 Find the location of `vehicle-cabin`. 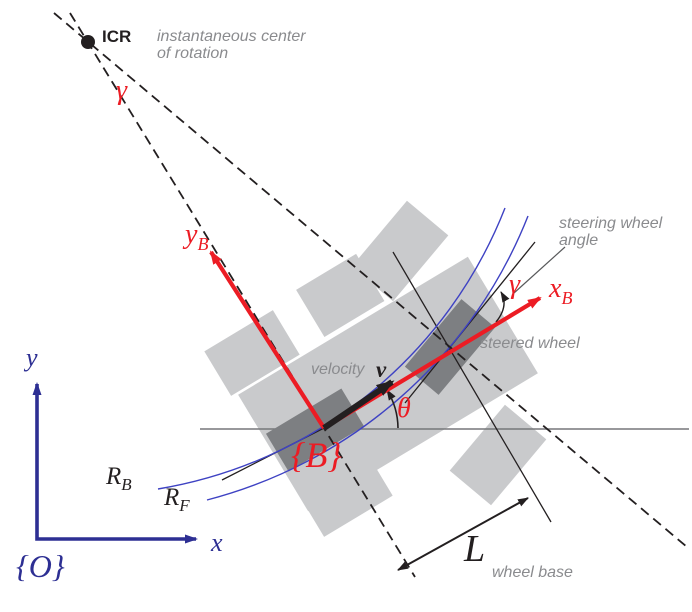

vehicle-cabin is located at coordinates (340, 295).